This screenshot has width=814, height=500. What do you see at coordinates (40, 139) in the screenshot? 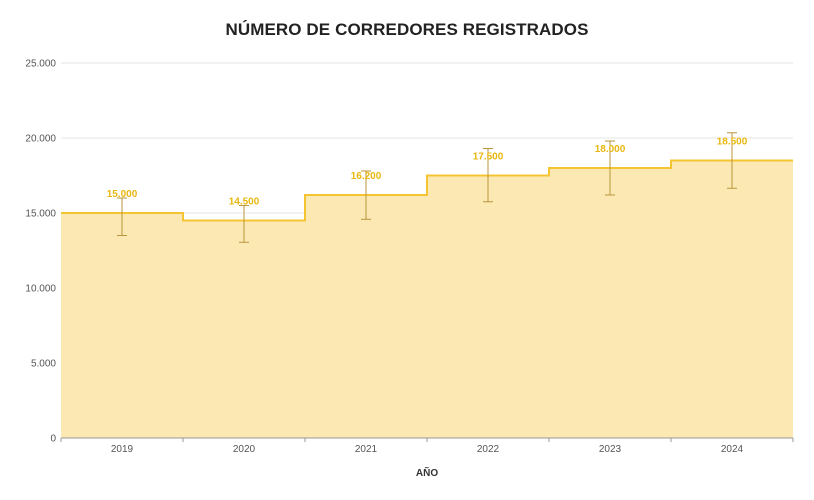
I see `y-tick-label: 20.000` at bounding box center [40, 139].